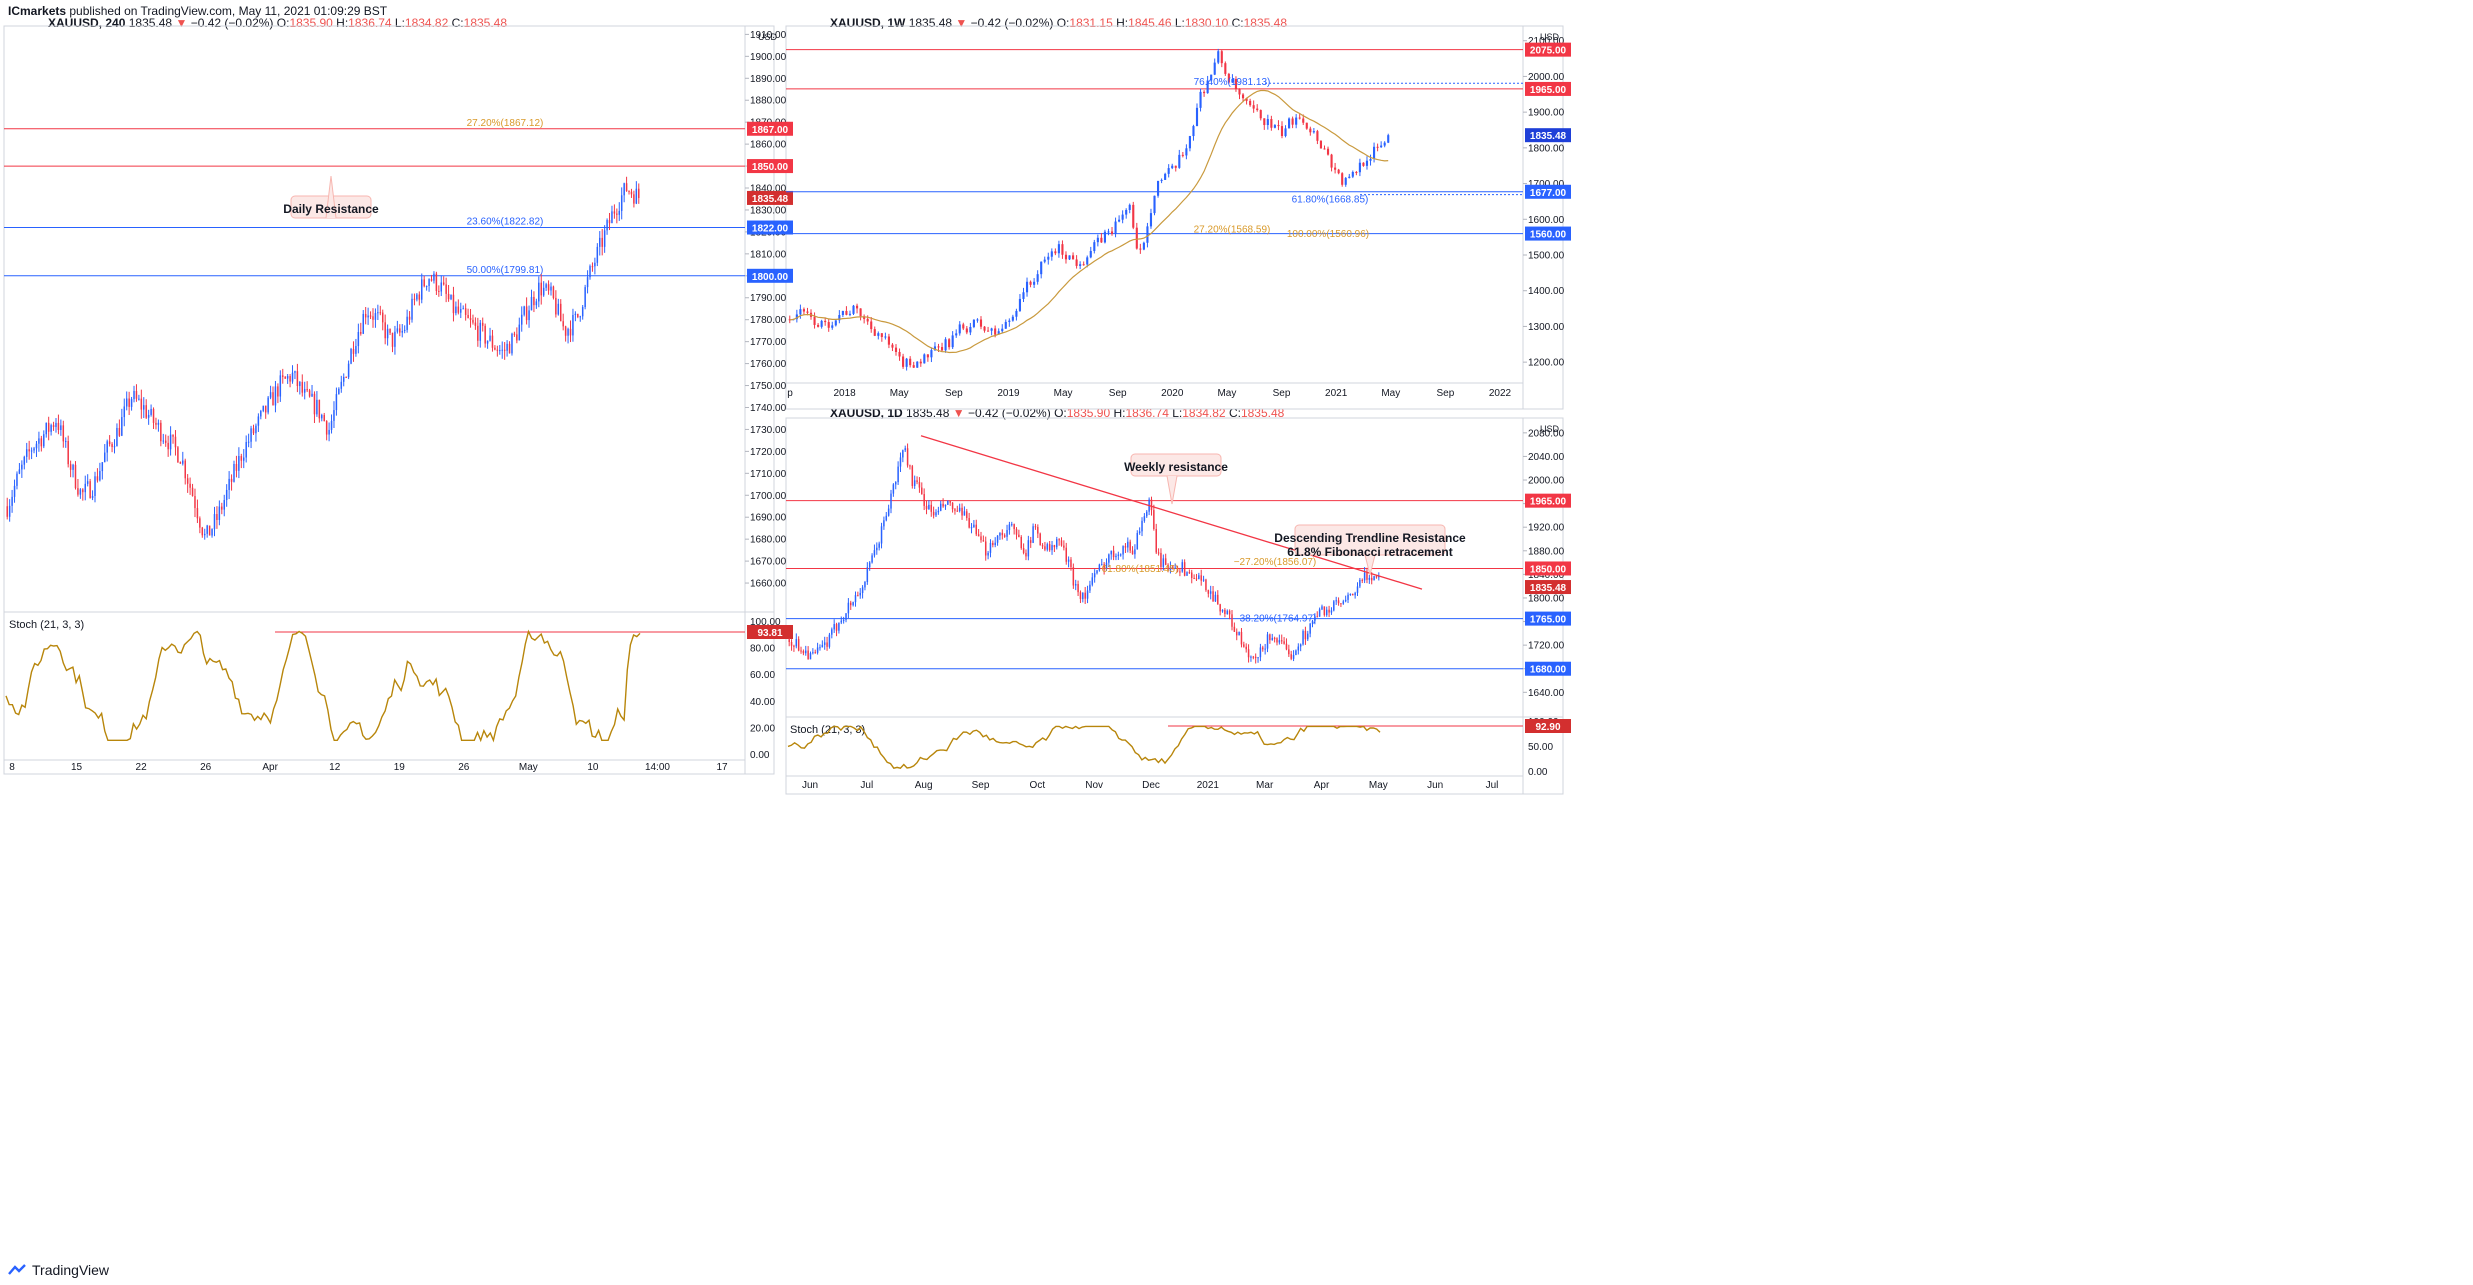 The width and height of the screenshot is (2473, 1285). I want to click on d1-price-tick: 1880.00, so click(1546, 551).